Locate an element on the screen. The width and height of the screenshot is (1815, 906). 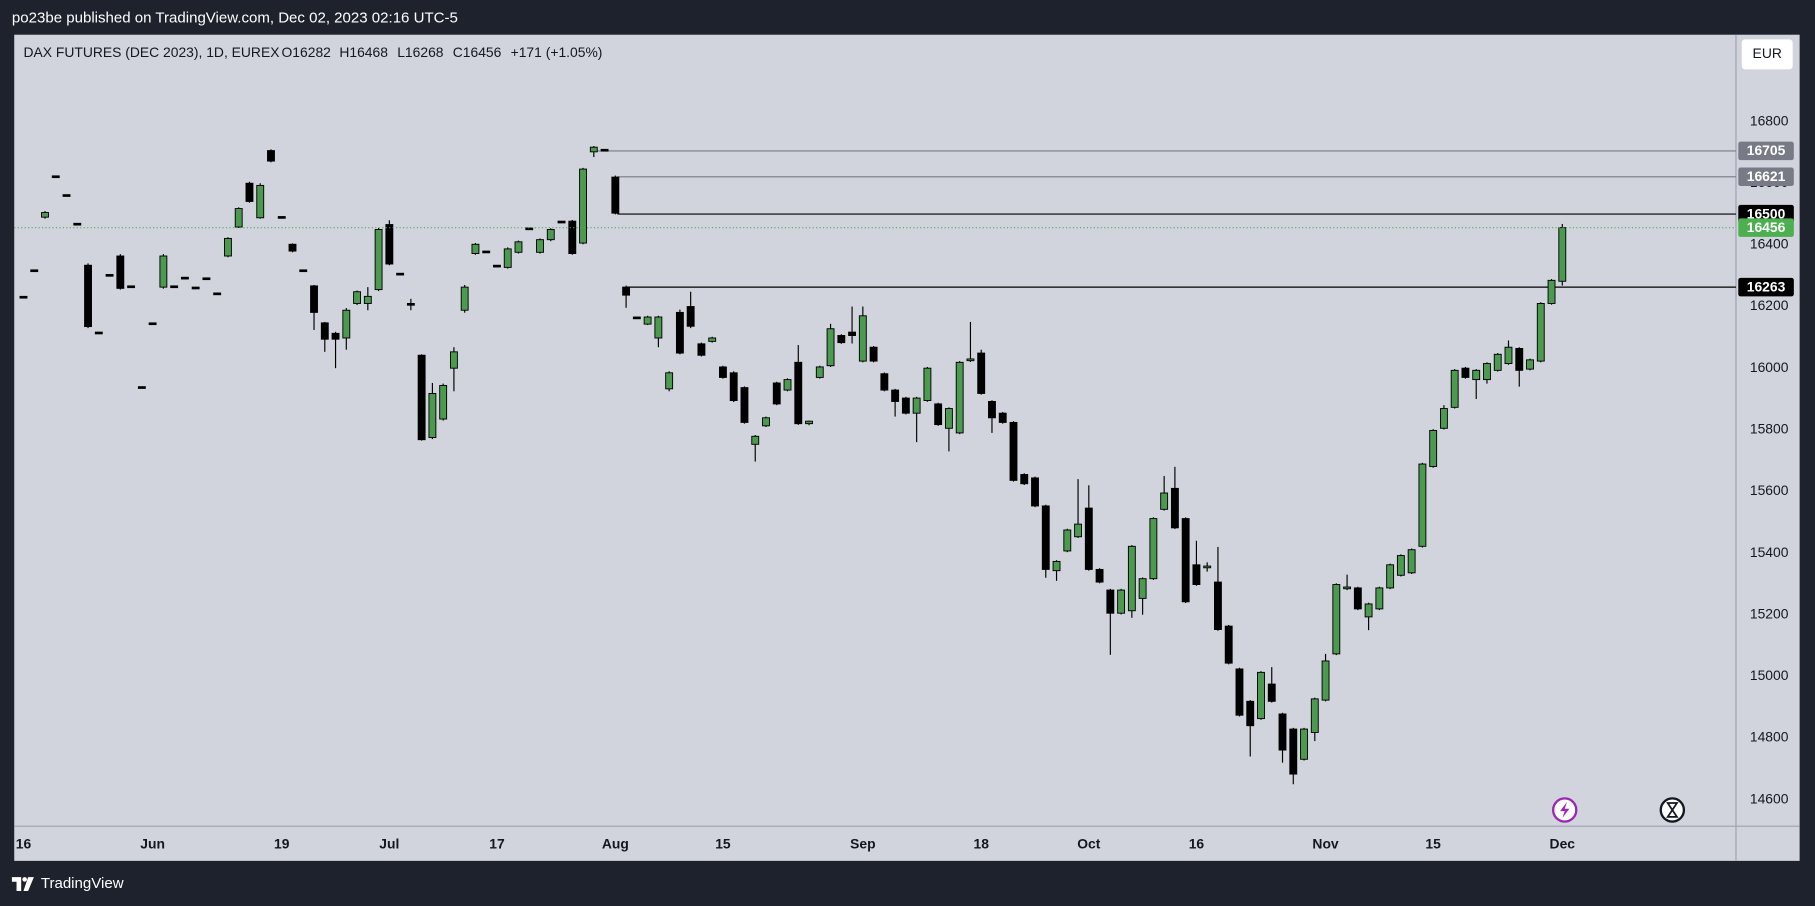
symbol: DAX FUTURES (DEC 2023), 1D, EUREX is located at coordinates (151, 52).